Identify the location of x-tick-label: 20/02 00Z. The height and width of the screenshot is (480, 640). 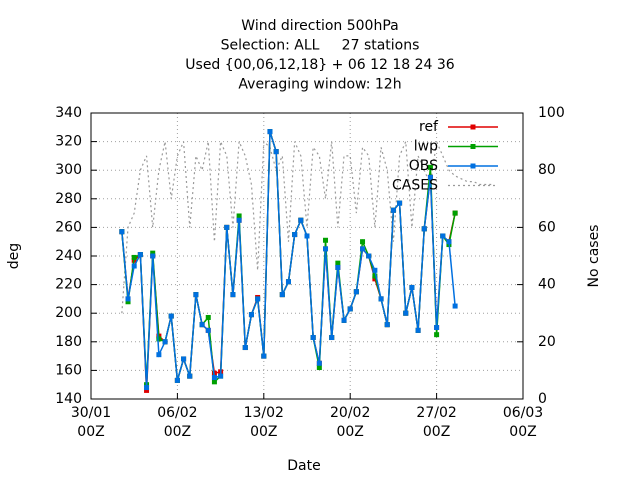
(350, 422).